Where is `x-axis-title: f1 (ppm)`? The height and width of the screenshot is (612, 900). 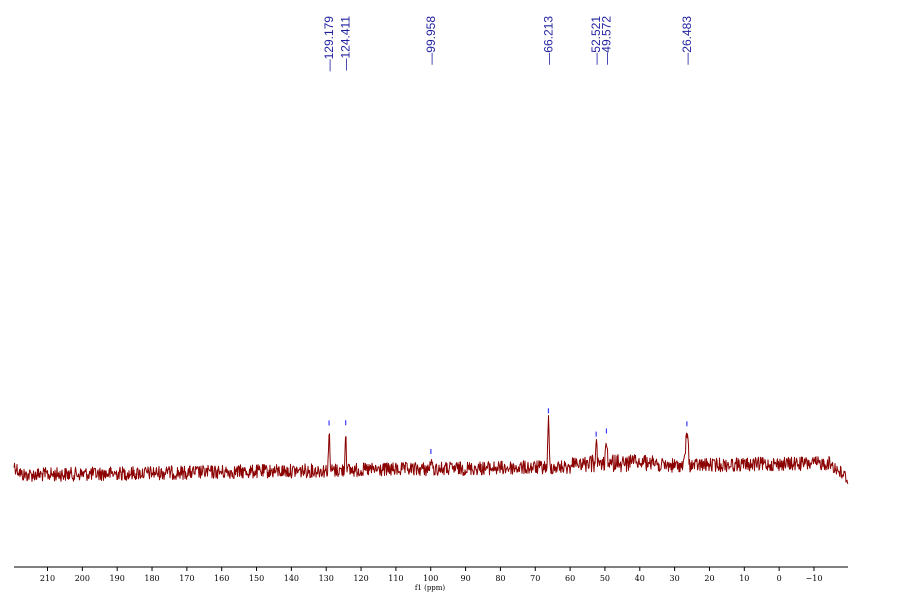
x-axis-title: f1 (ppm) is located at coordinates (430, 588).